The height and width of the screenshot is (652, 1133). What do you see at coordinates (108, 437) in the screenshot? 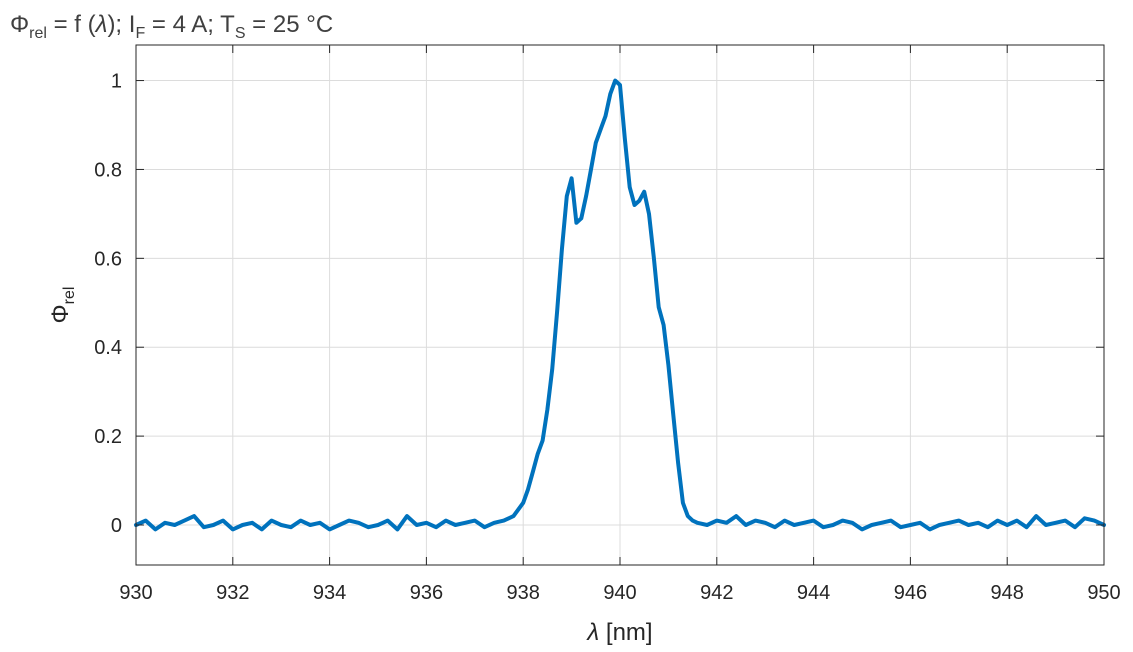
I see `y-tick-label: 0.2` at bounding box center [108, 437].